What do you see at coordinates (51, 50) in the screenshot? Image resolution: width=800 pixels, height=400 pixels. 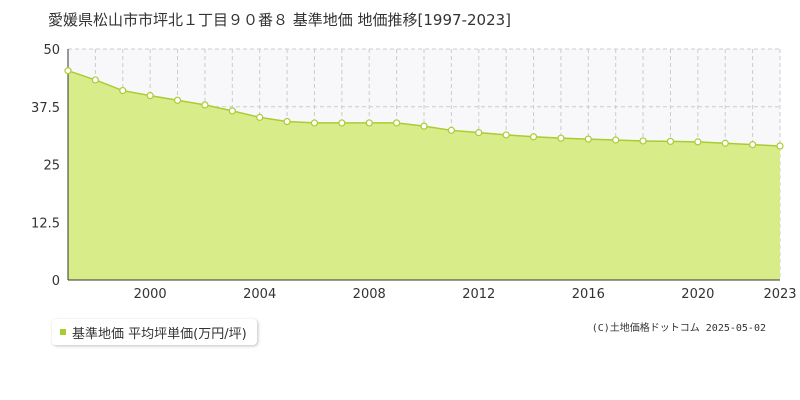 I see `y-tick-label: 50` at bounding box center [51, 50].